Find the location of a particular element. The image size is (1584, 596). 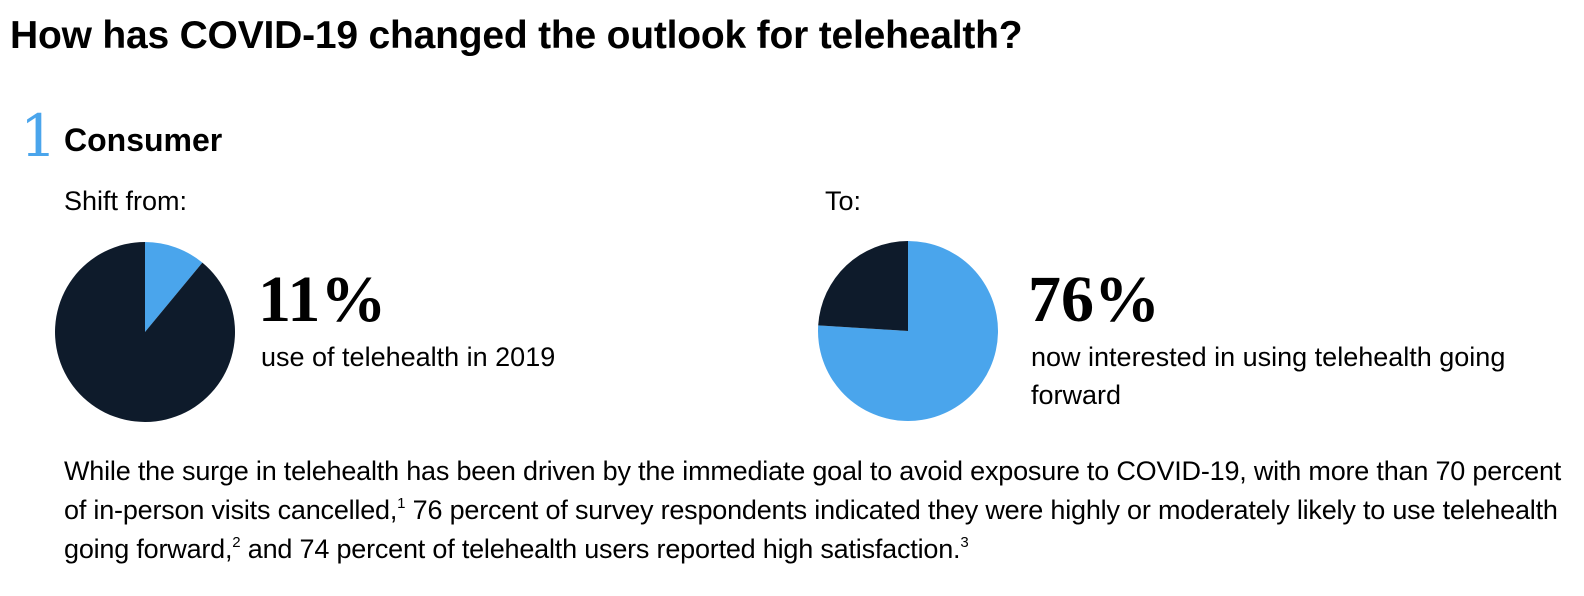

pie-slice-not-interested is located at coordinates (863, 286).